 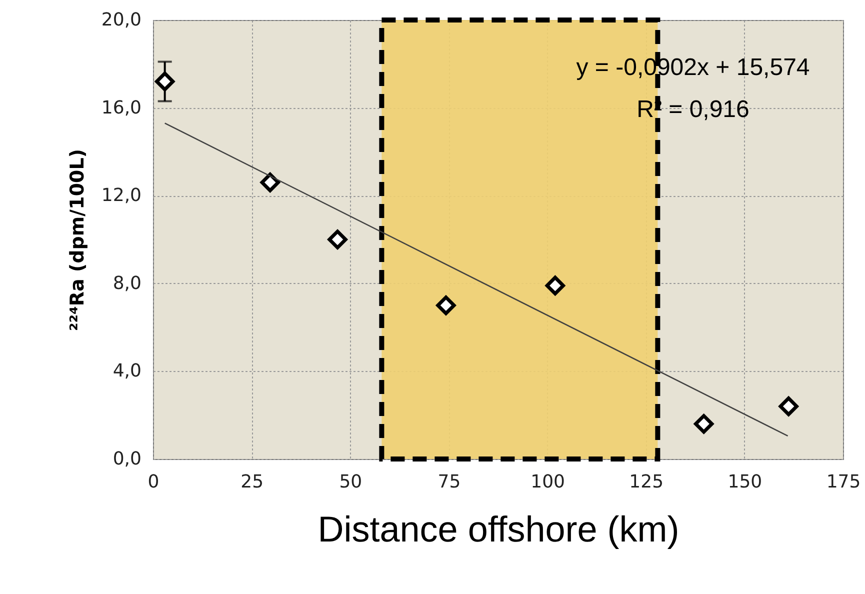 What do you see at coordinates (693, 67) in the screenshot?
I see `annotation: y = -0,0902x + 15,574` at bounding box center [693, 67].